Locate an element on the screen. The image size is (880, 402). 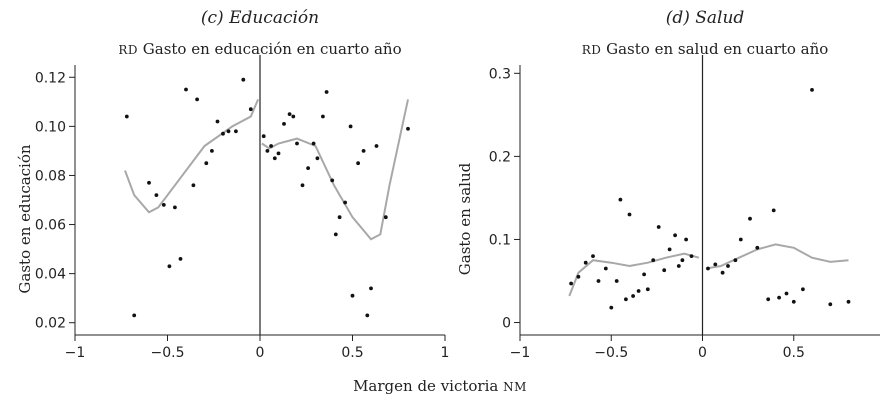
panel-d-y-tick-label: 0.3 is located at coordinates (500, 74).